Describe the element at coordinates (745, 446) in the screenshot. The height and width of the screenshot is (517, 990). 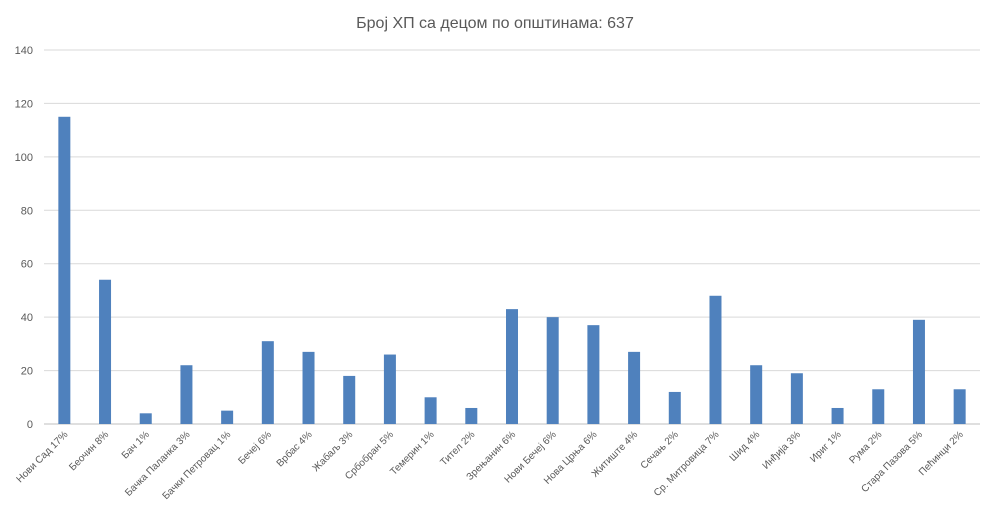
I see `x-tick-label: Шид 4%` at that location.